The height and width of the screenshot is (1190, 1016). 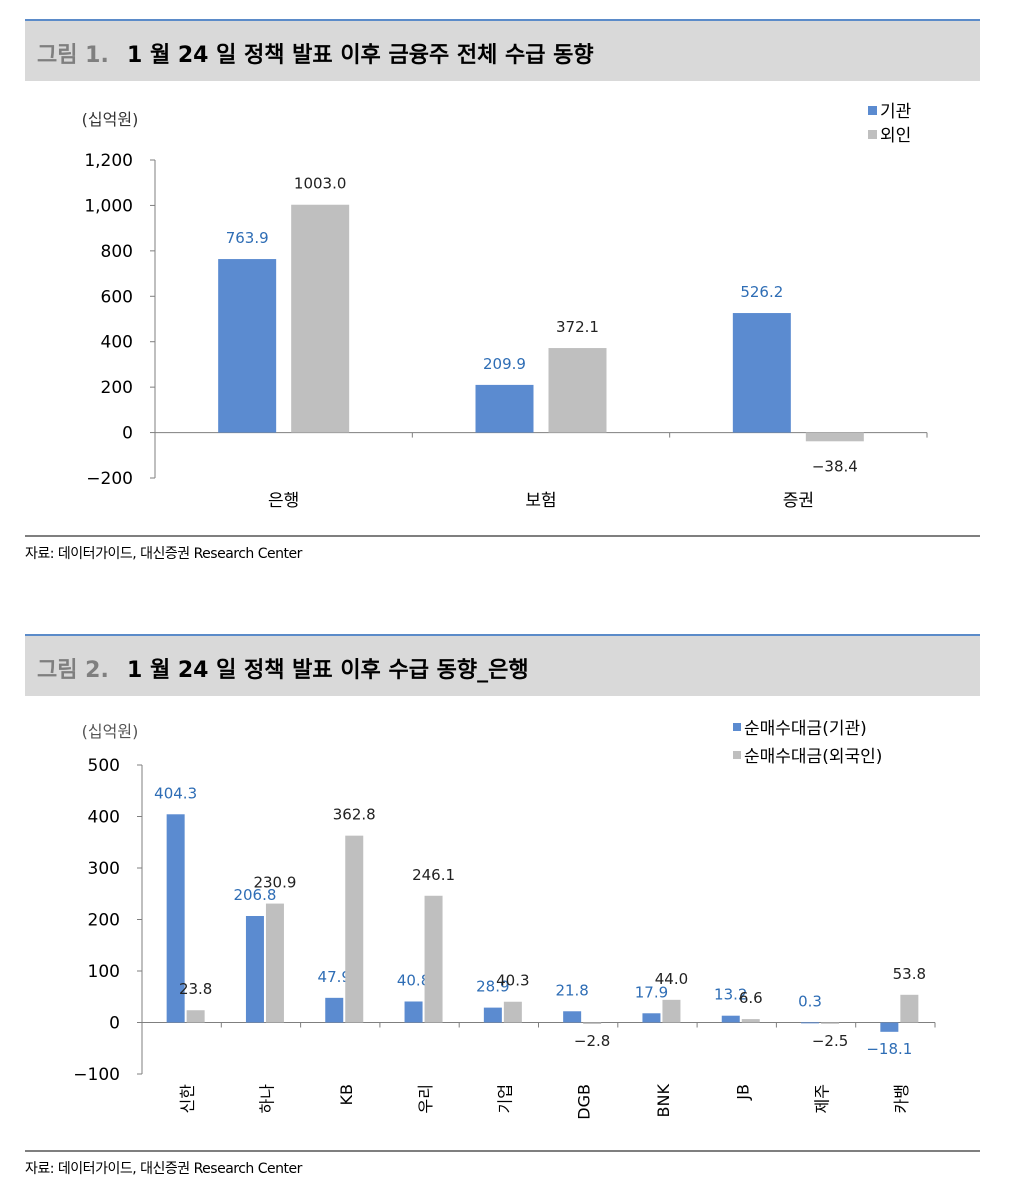 What do you see at coordinates (108, 161) in the screenshot?
I see `y-tick-label: 1,200` at bounding box center [108, 161].